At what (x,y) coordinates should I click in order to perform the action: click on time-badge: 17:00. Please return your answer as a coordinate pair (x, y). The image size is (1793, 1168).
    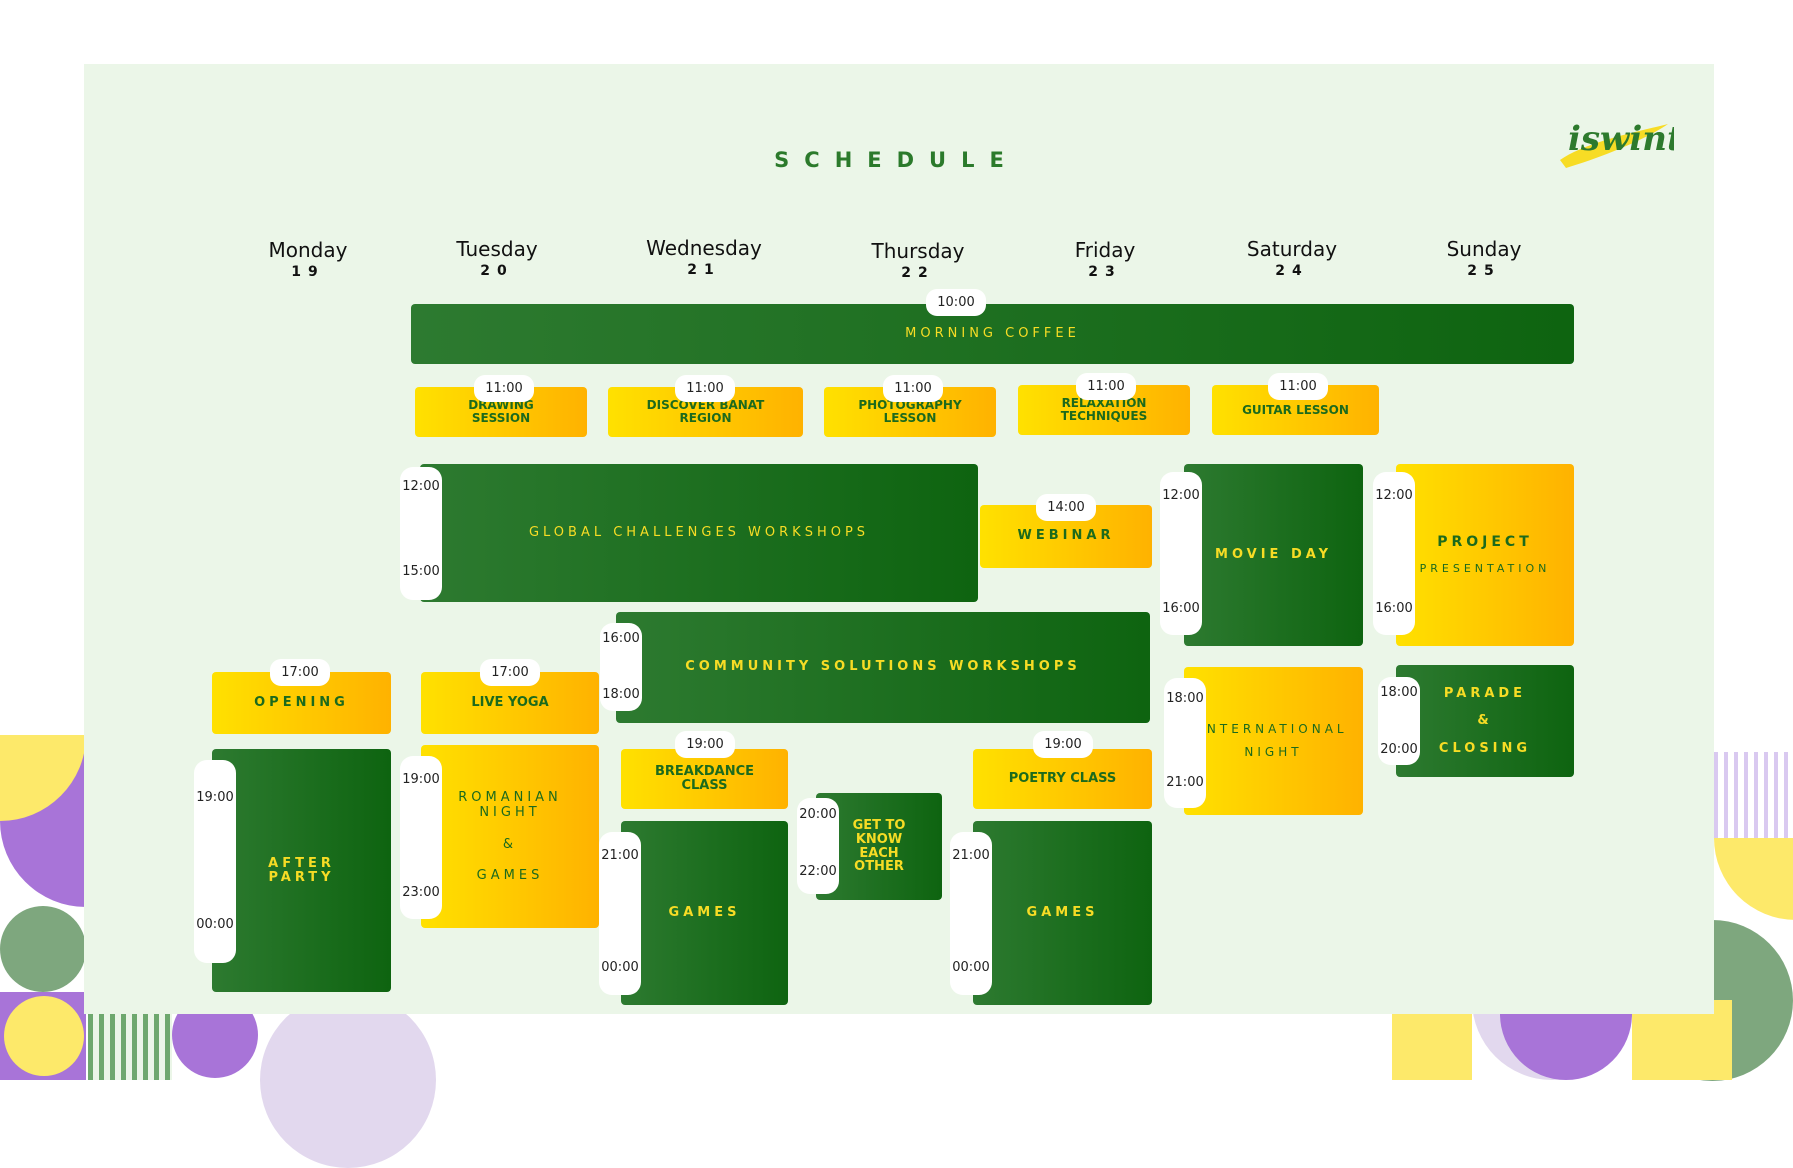
    Looking at the image, I should click on (300, 672).